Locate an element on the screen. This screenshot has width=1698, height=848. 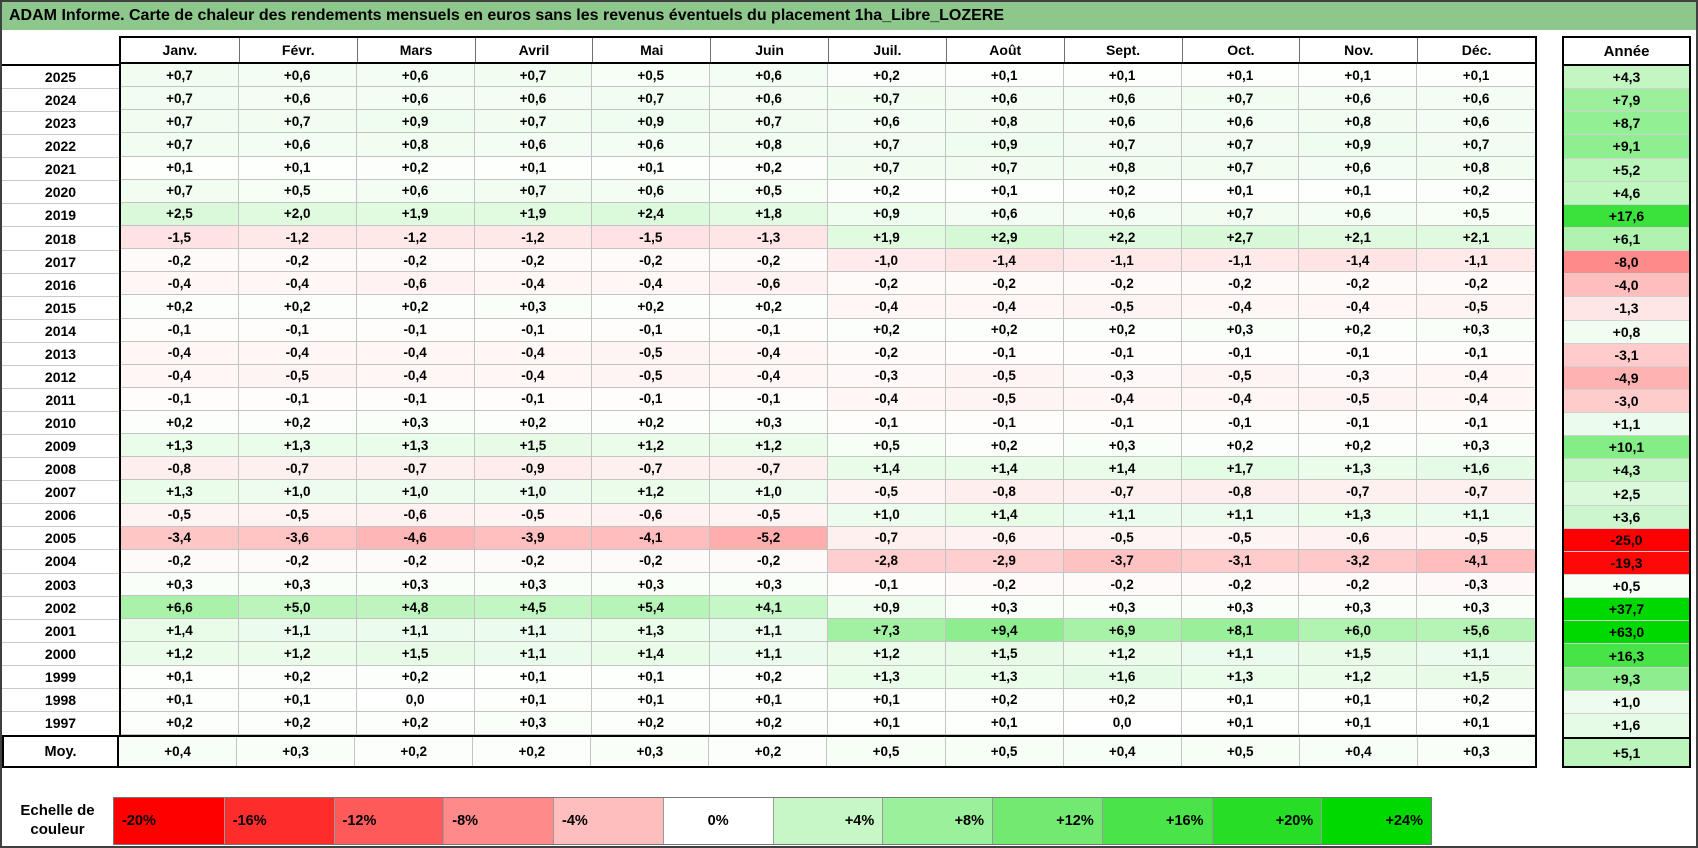
annual-2004: -19,3 is located at coordinates (1626, 563).